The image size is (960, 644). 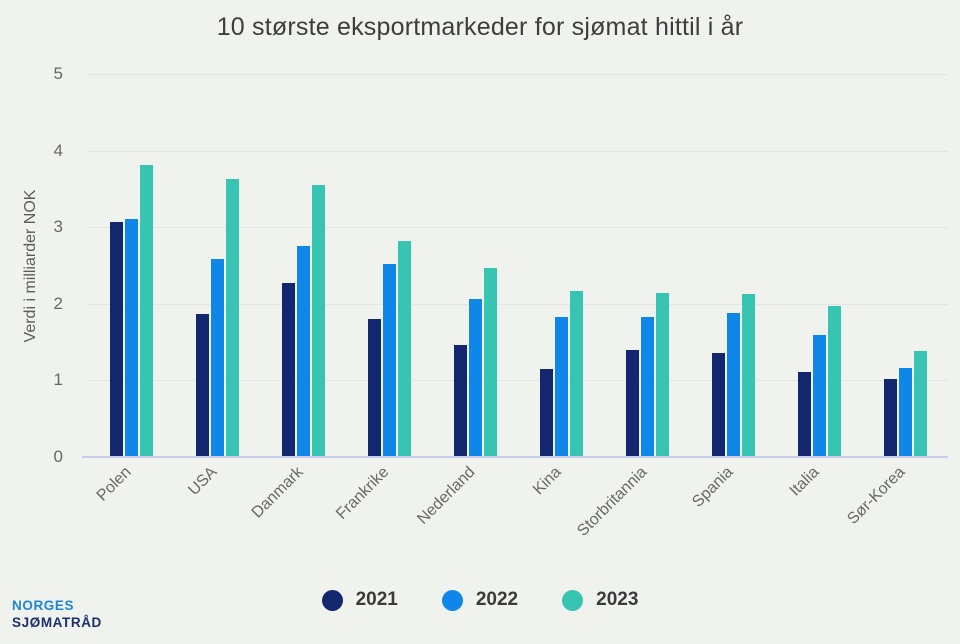 I want to click on x-axis-label-Kina: Kina, so click(x=547, y=481).